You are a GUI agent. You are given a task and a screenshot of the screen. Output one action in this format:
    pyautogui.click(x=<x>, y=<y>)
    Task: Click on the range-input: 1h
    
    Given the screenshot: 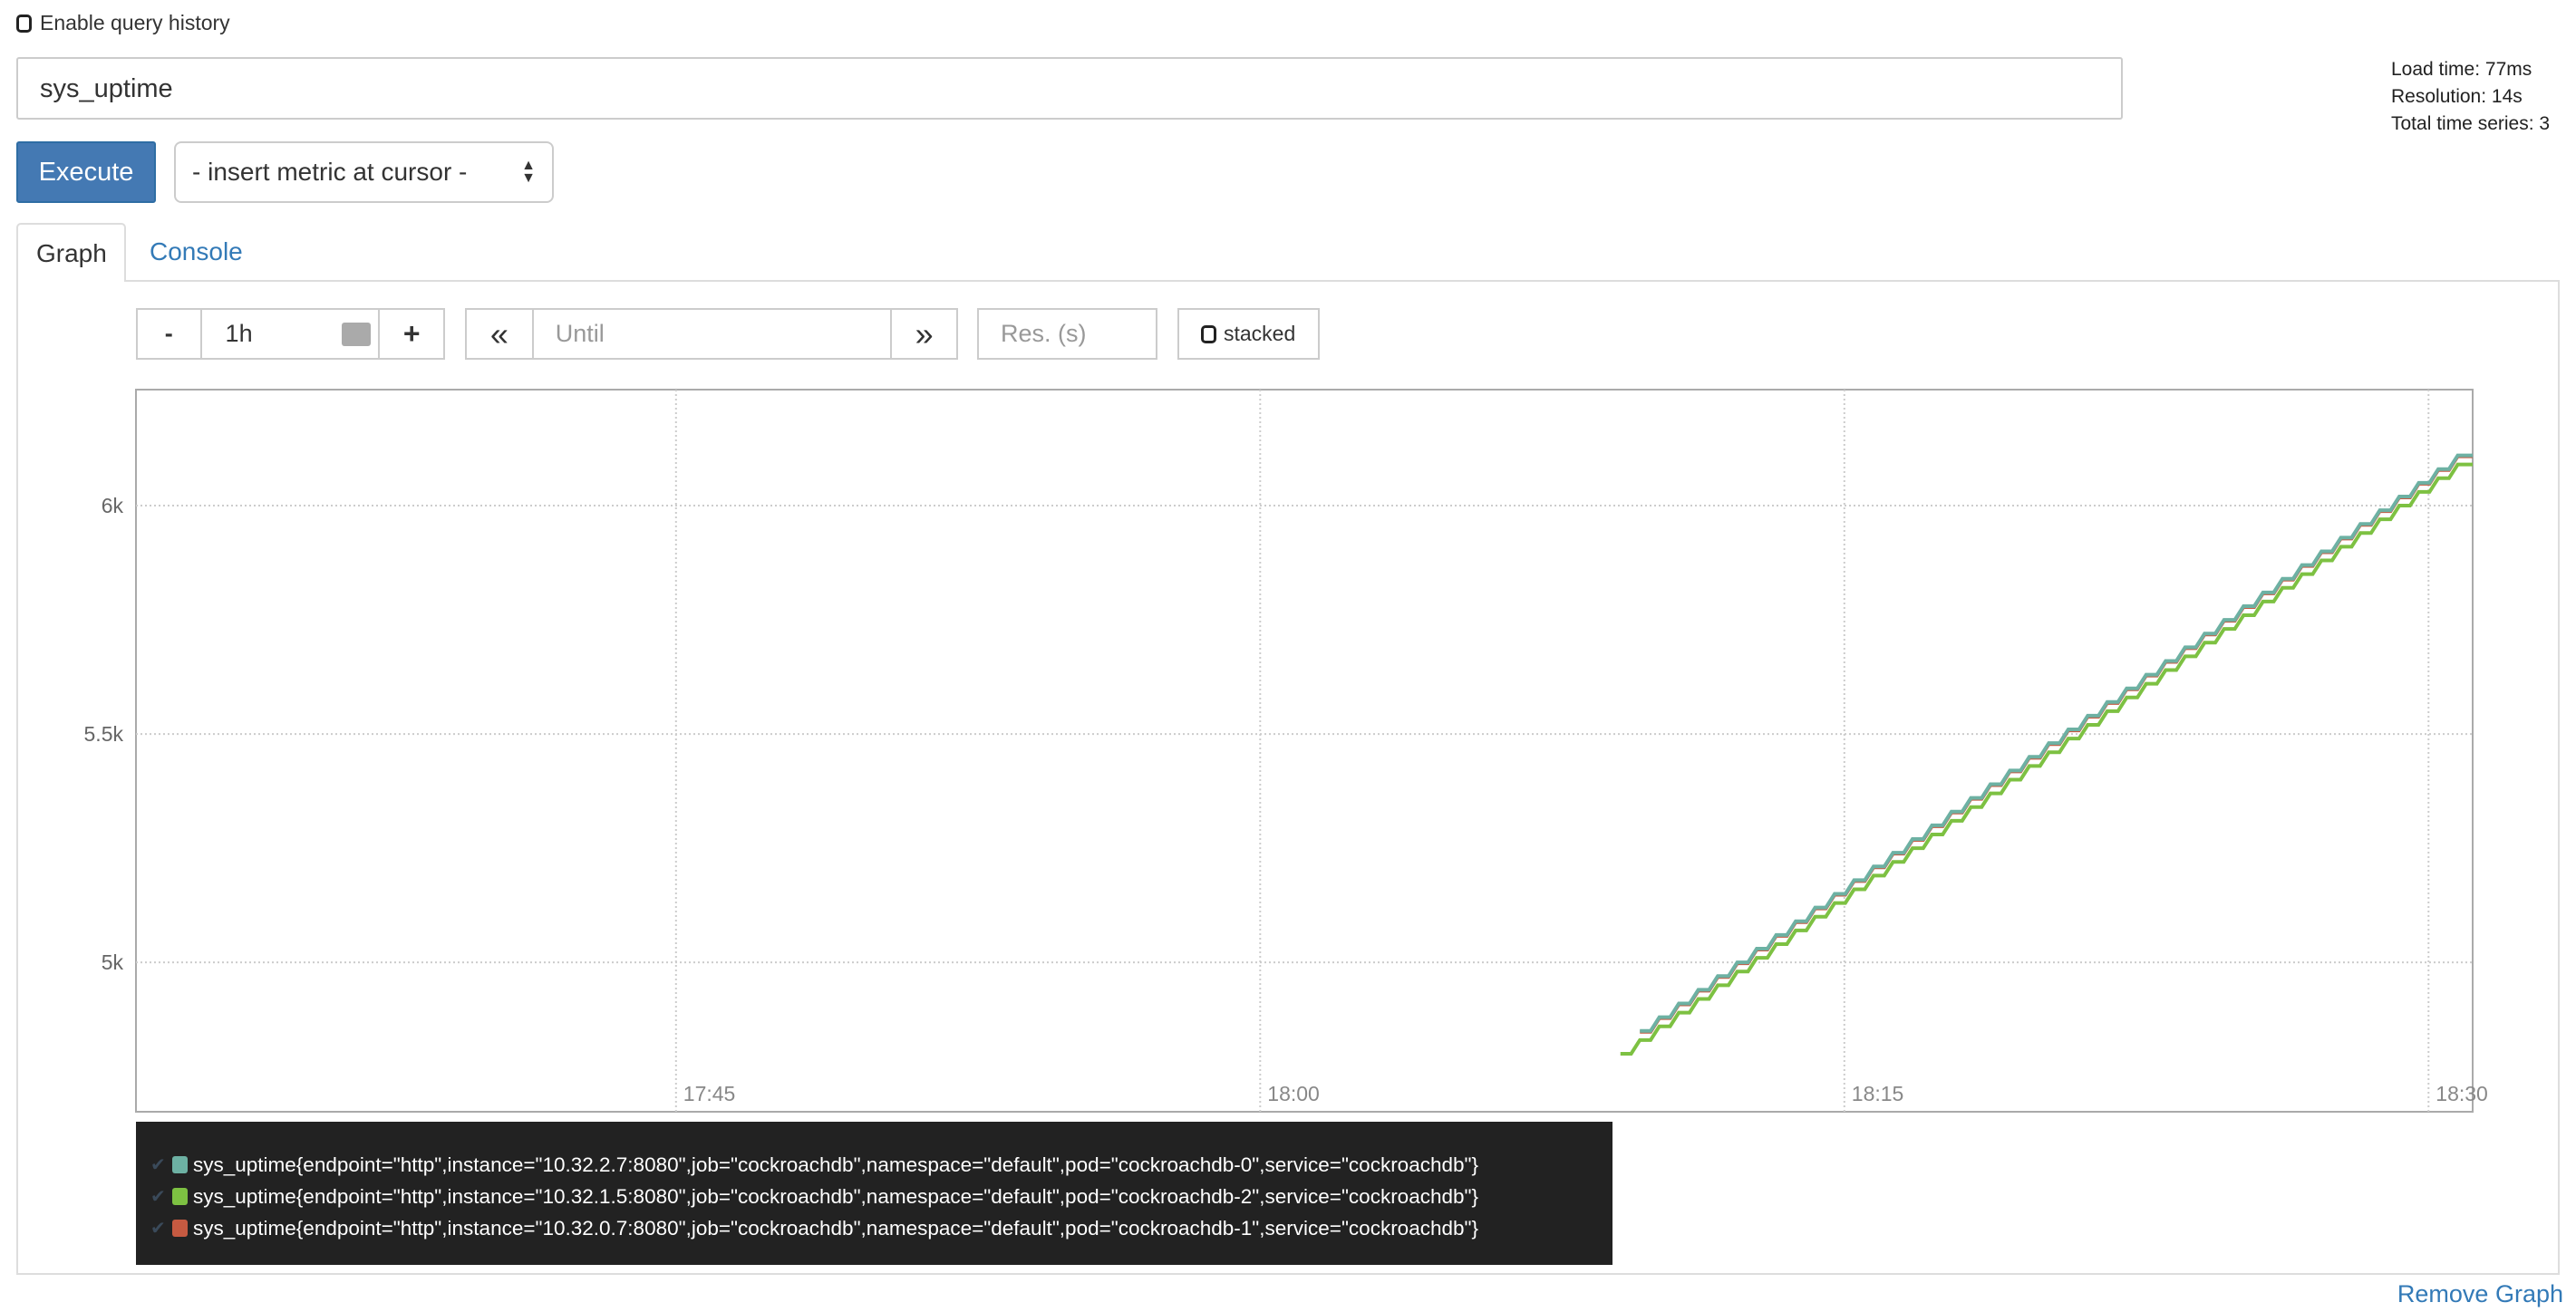 What is the action you would take?
    pyautogui.click(x=291, y=334)
    